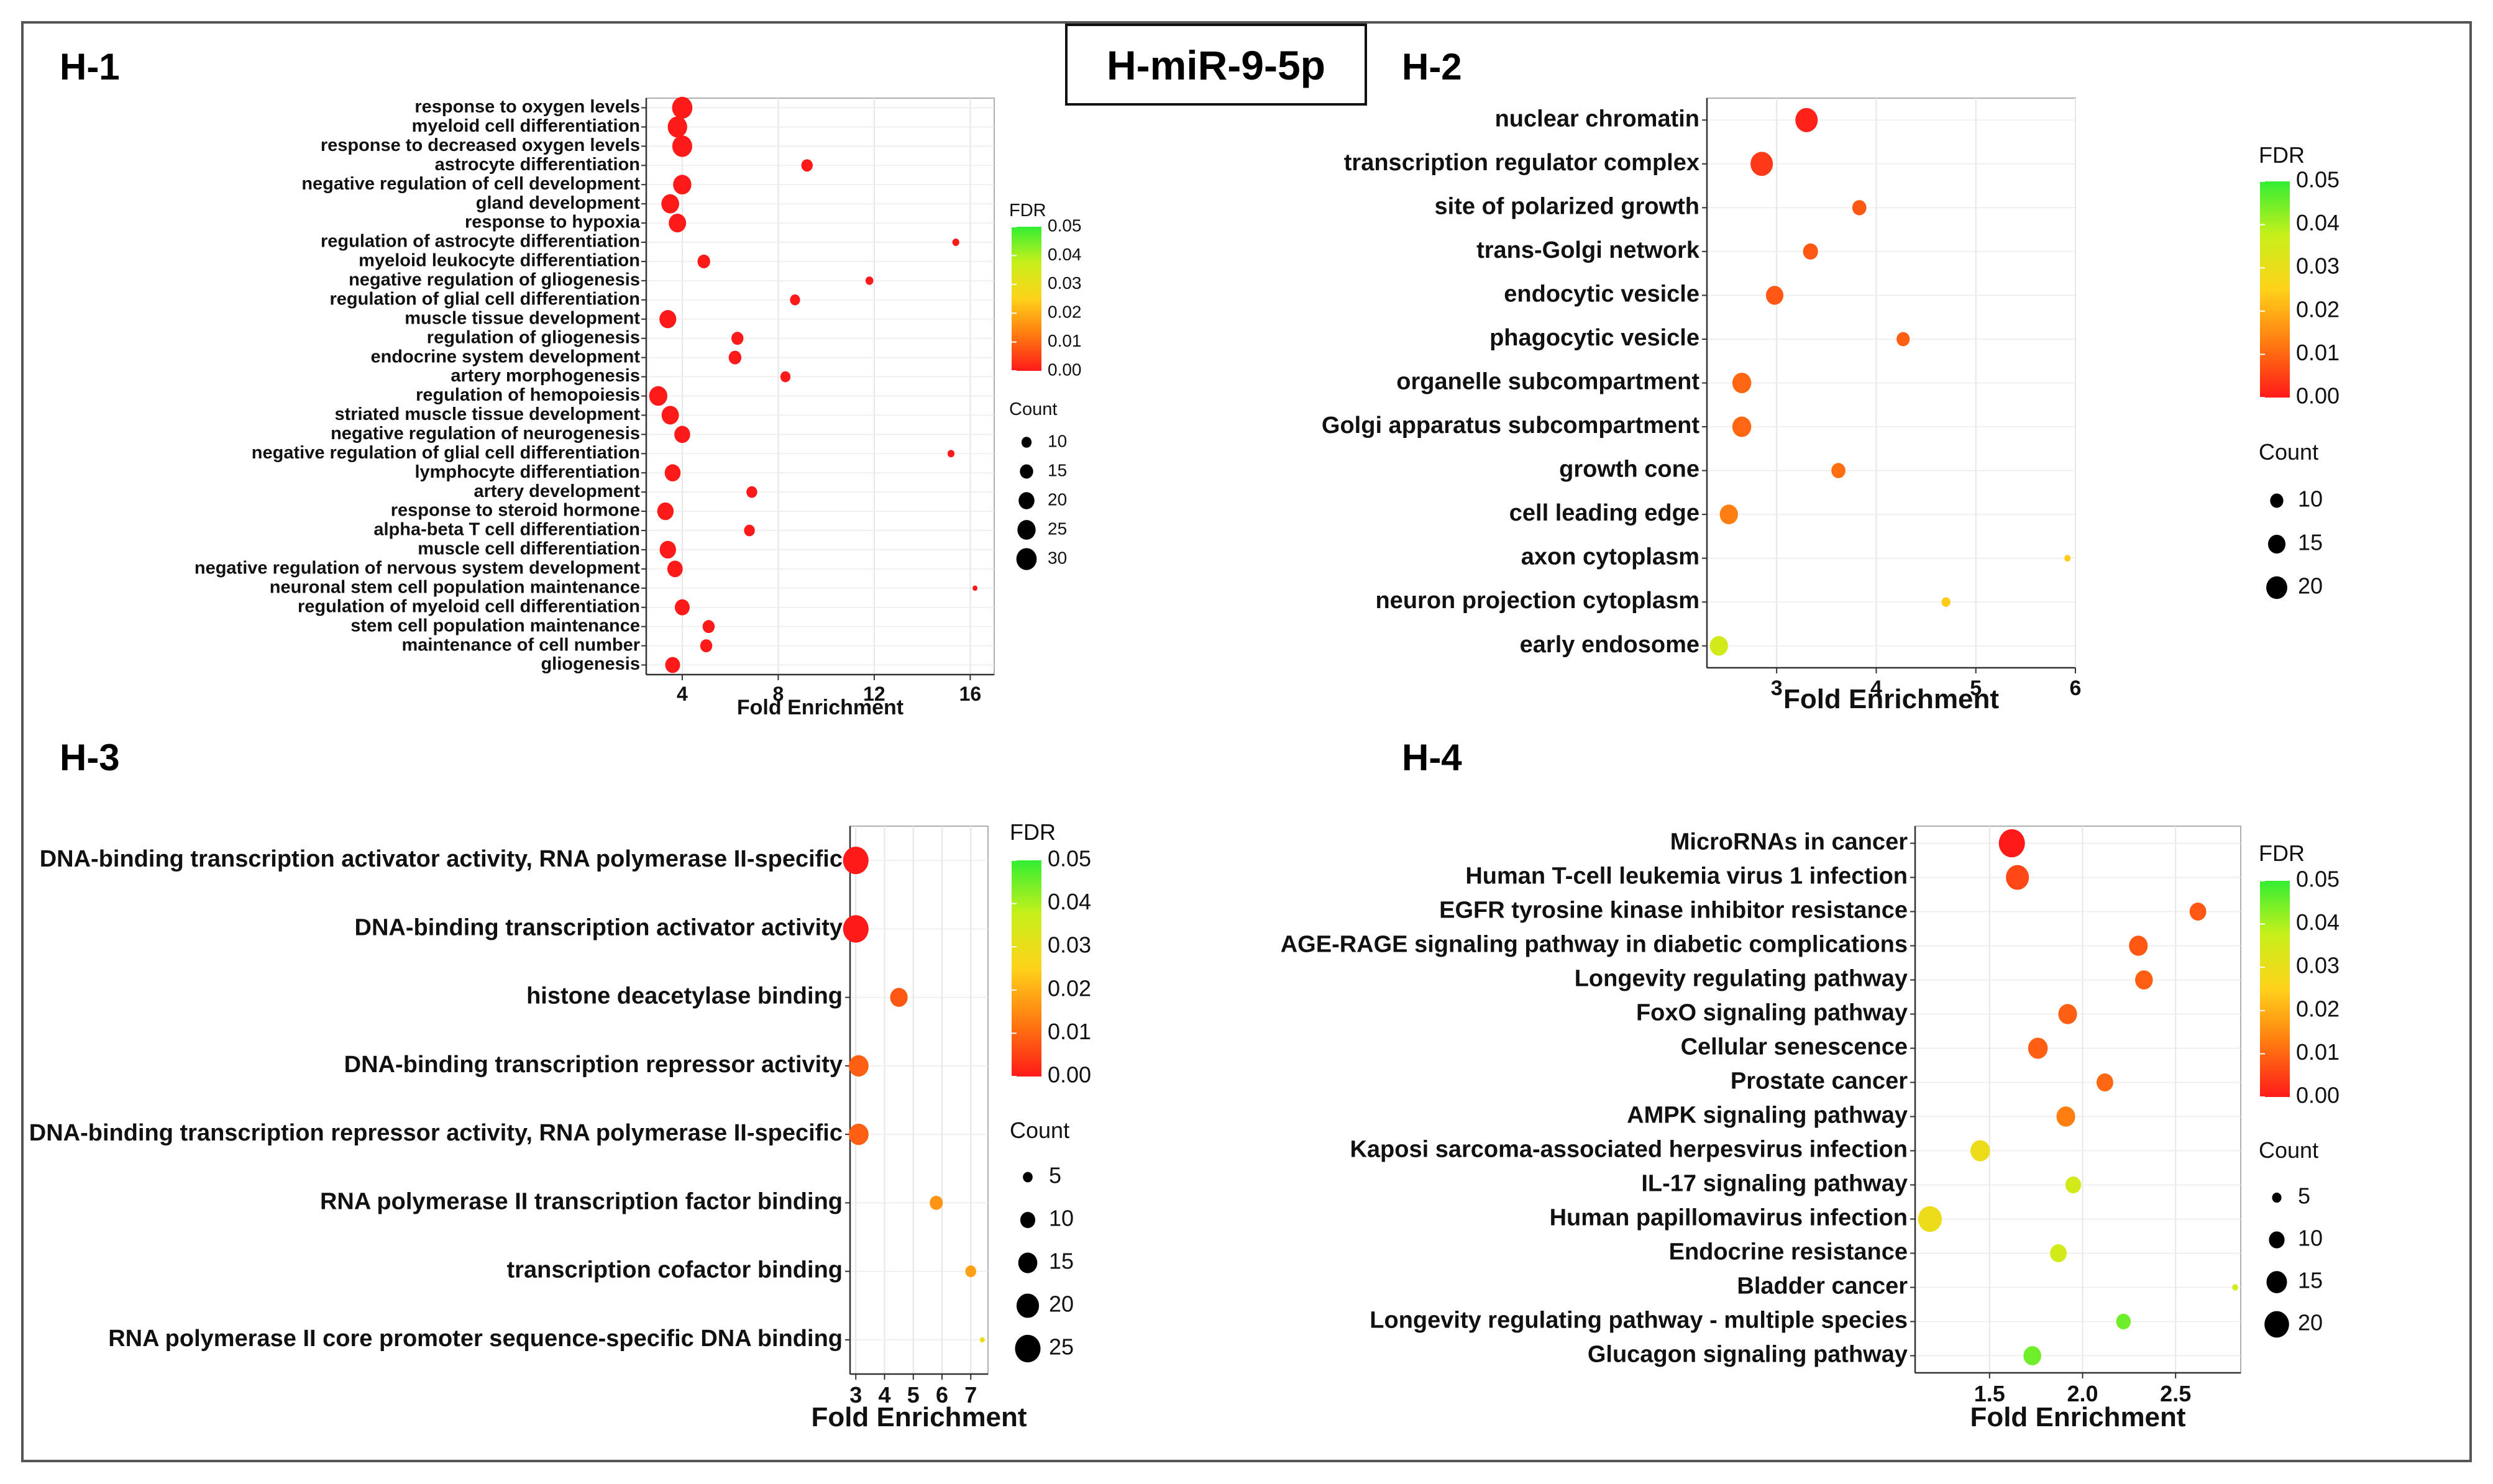 The width and height of the screenshot is (2493, 1484). Describe the element at coordinates (1057, 557) in the screenshot. I see `count-legend-label: 30` at that location.